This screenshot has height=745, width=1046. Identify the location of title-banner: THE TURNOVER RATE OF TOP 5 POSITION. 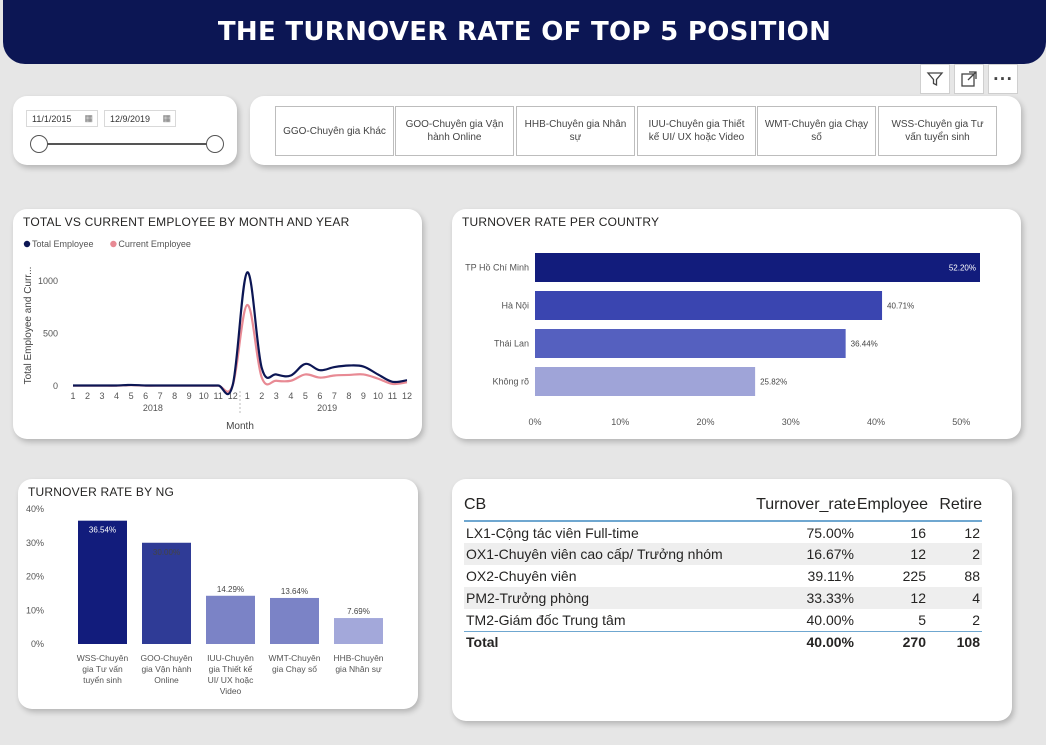
(524, 32).